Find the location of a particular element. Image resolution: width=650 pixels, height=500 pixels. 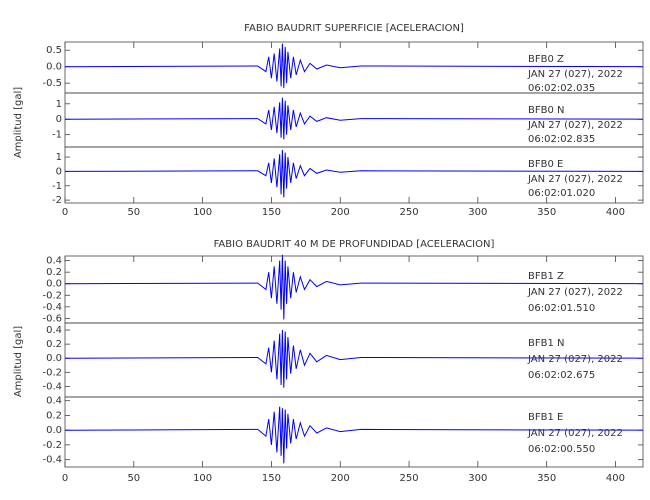

station-station: BFB0 Z is located at coordinates (546, 59).